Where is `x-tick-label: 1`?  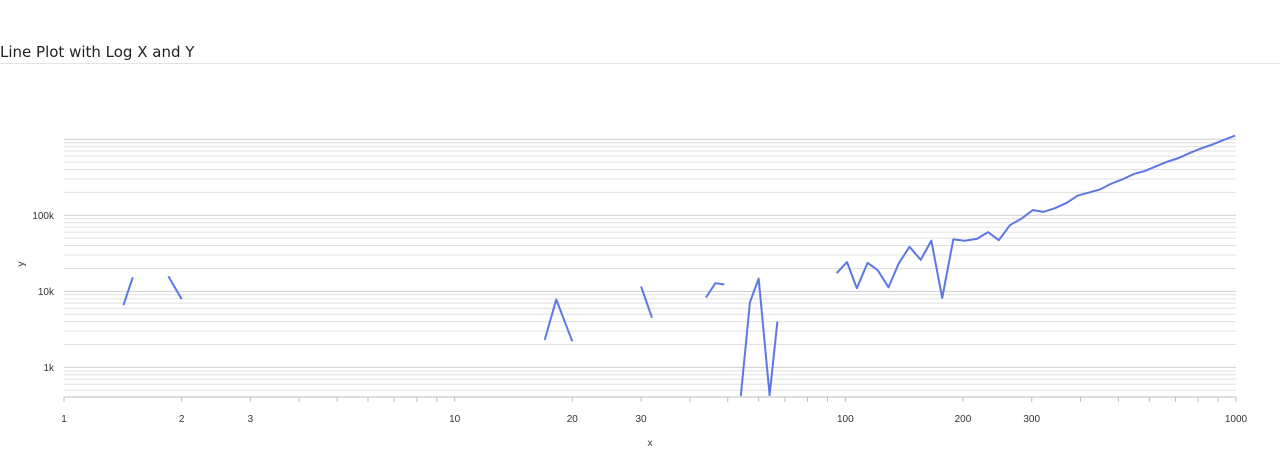
x-tick-label: 1 is located at coordinates (64, 419).